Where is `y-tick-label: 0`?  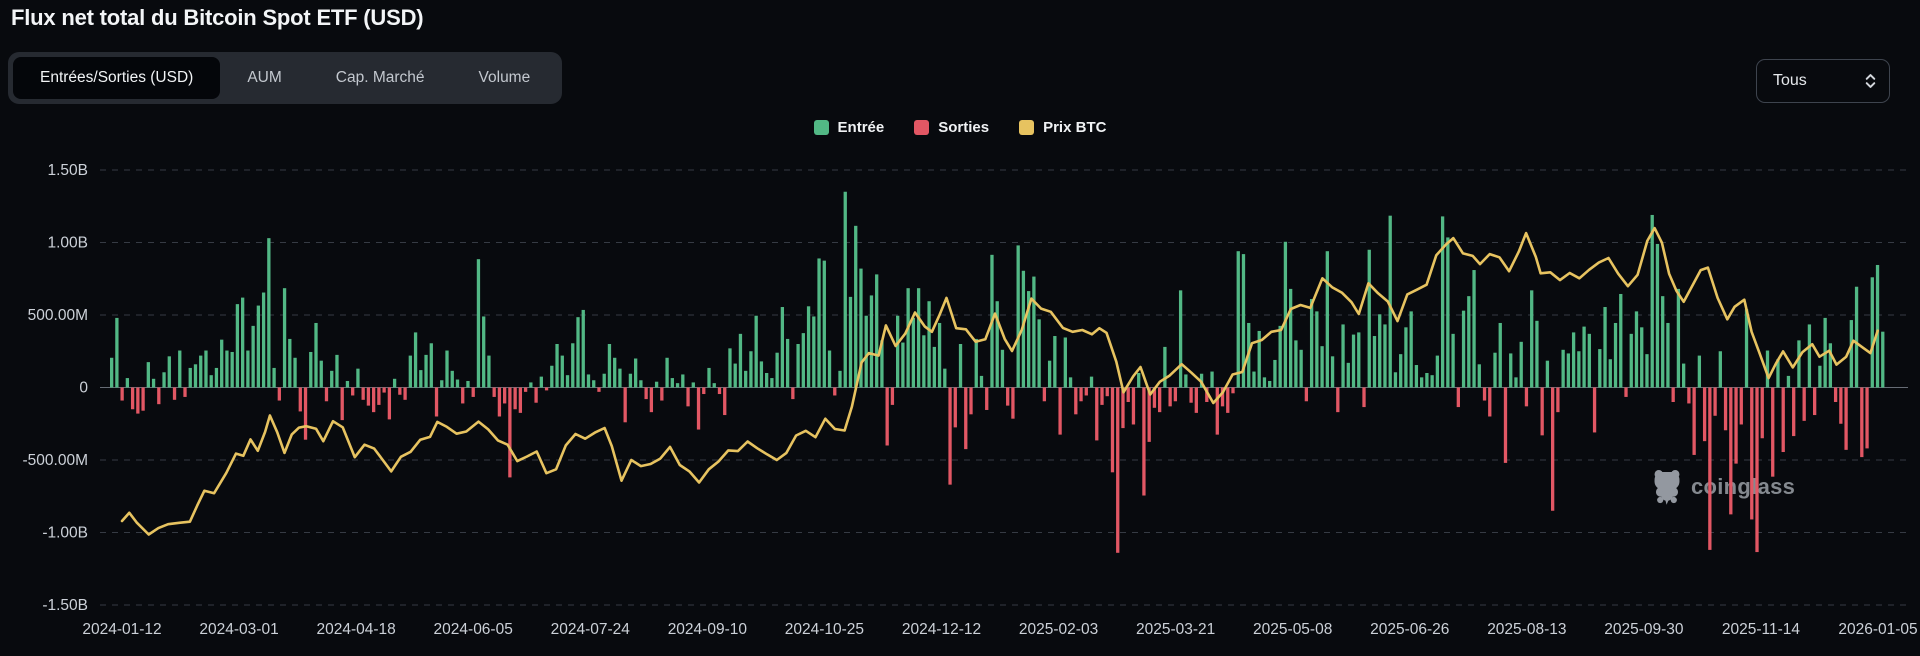 y-tick-label: 0 is located at coordinates (83, 388).